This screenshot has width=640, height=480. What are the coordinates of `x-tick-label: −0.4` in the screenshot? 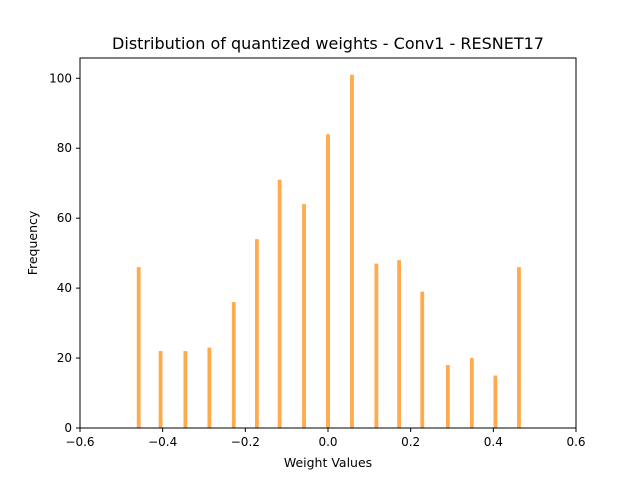 It's located at (162, 442).